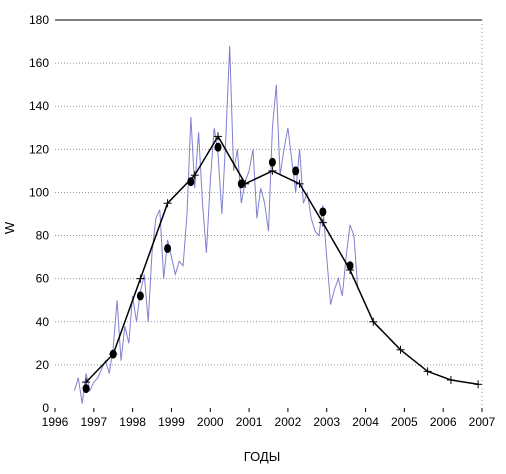 The image size is (506, 474). I want to click on x-tick-label-2003: 2003, so click(326, 422).